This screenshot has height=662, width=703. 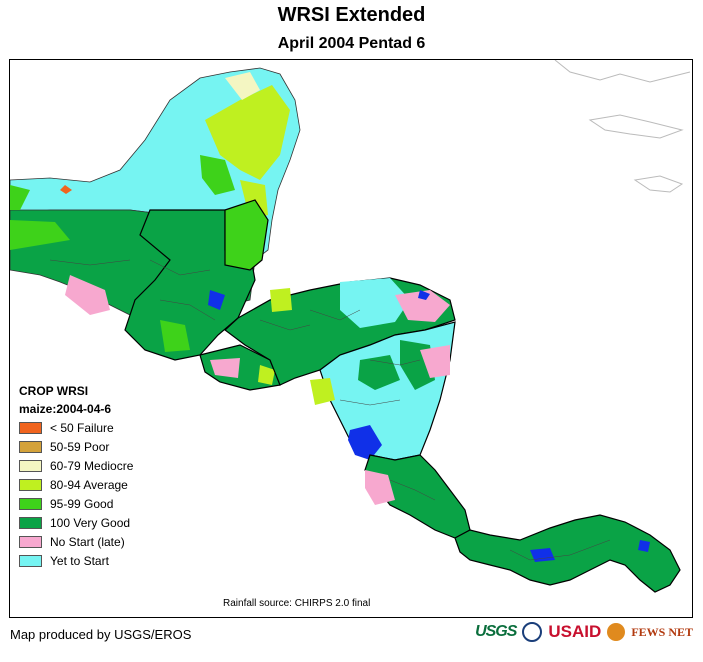 What do you see at coordinates (65, 409) in the screenshot?
I see `legend-subtitle: maize:2004-04-6` at bounding box center [65, 409].